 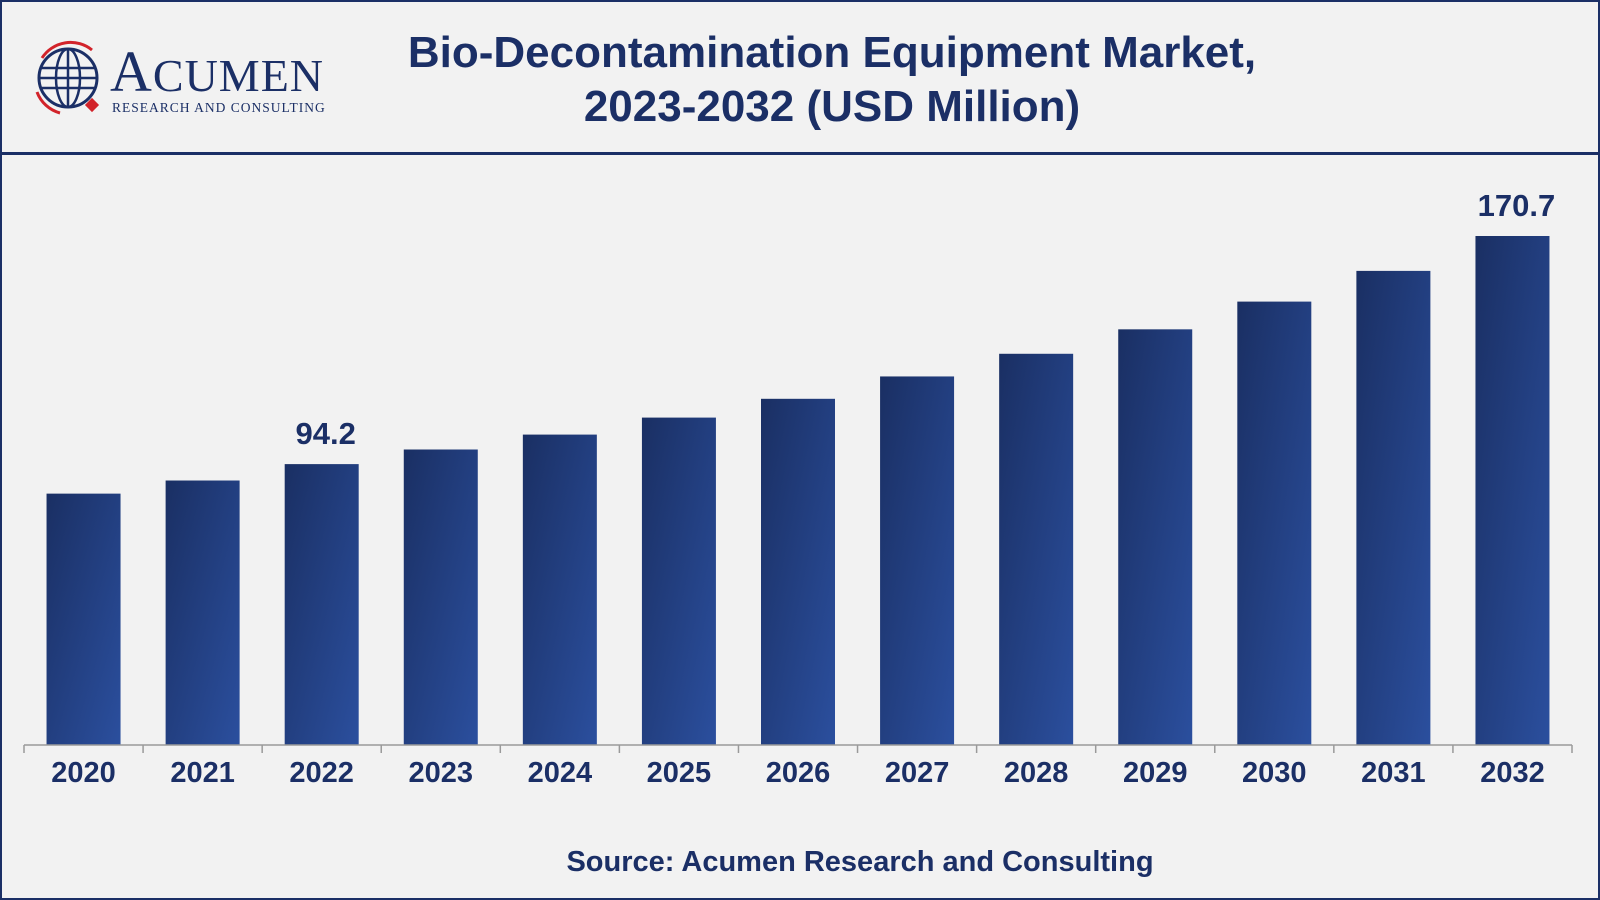 What do you see at coordinates (1512, 773) in the screenshot?
I see `x-tick-label-2032: 2032` at bounding box center [1512, 773].